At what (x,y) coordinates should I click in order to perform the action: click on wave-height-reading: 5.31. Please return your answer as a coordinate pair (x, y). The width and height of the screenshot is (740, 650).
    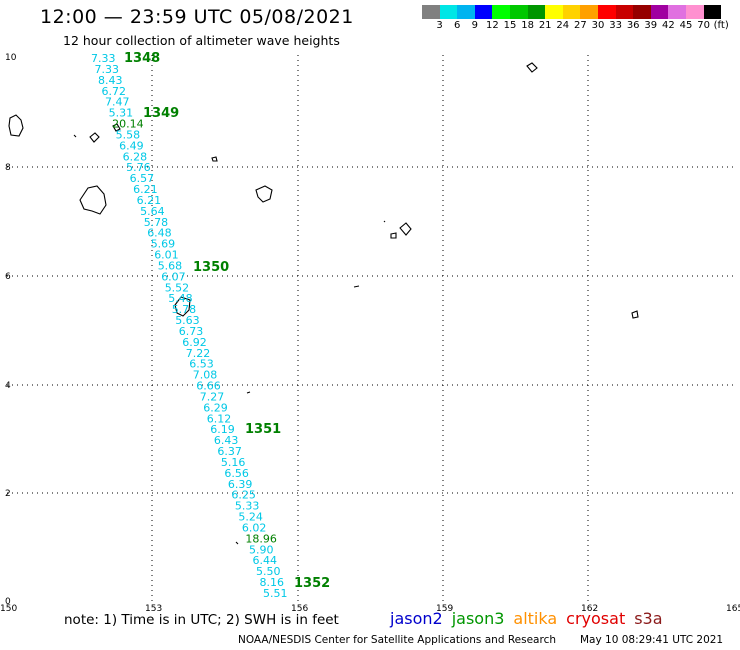
    Looking at the image, I should click on (121, 113).